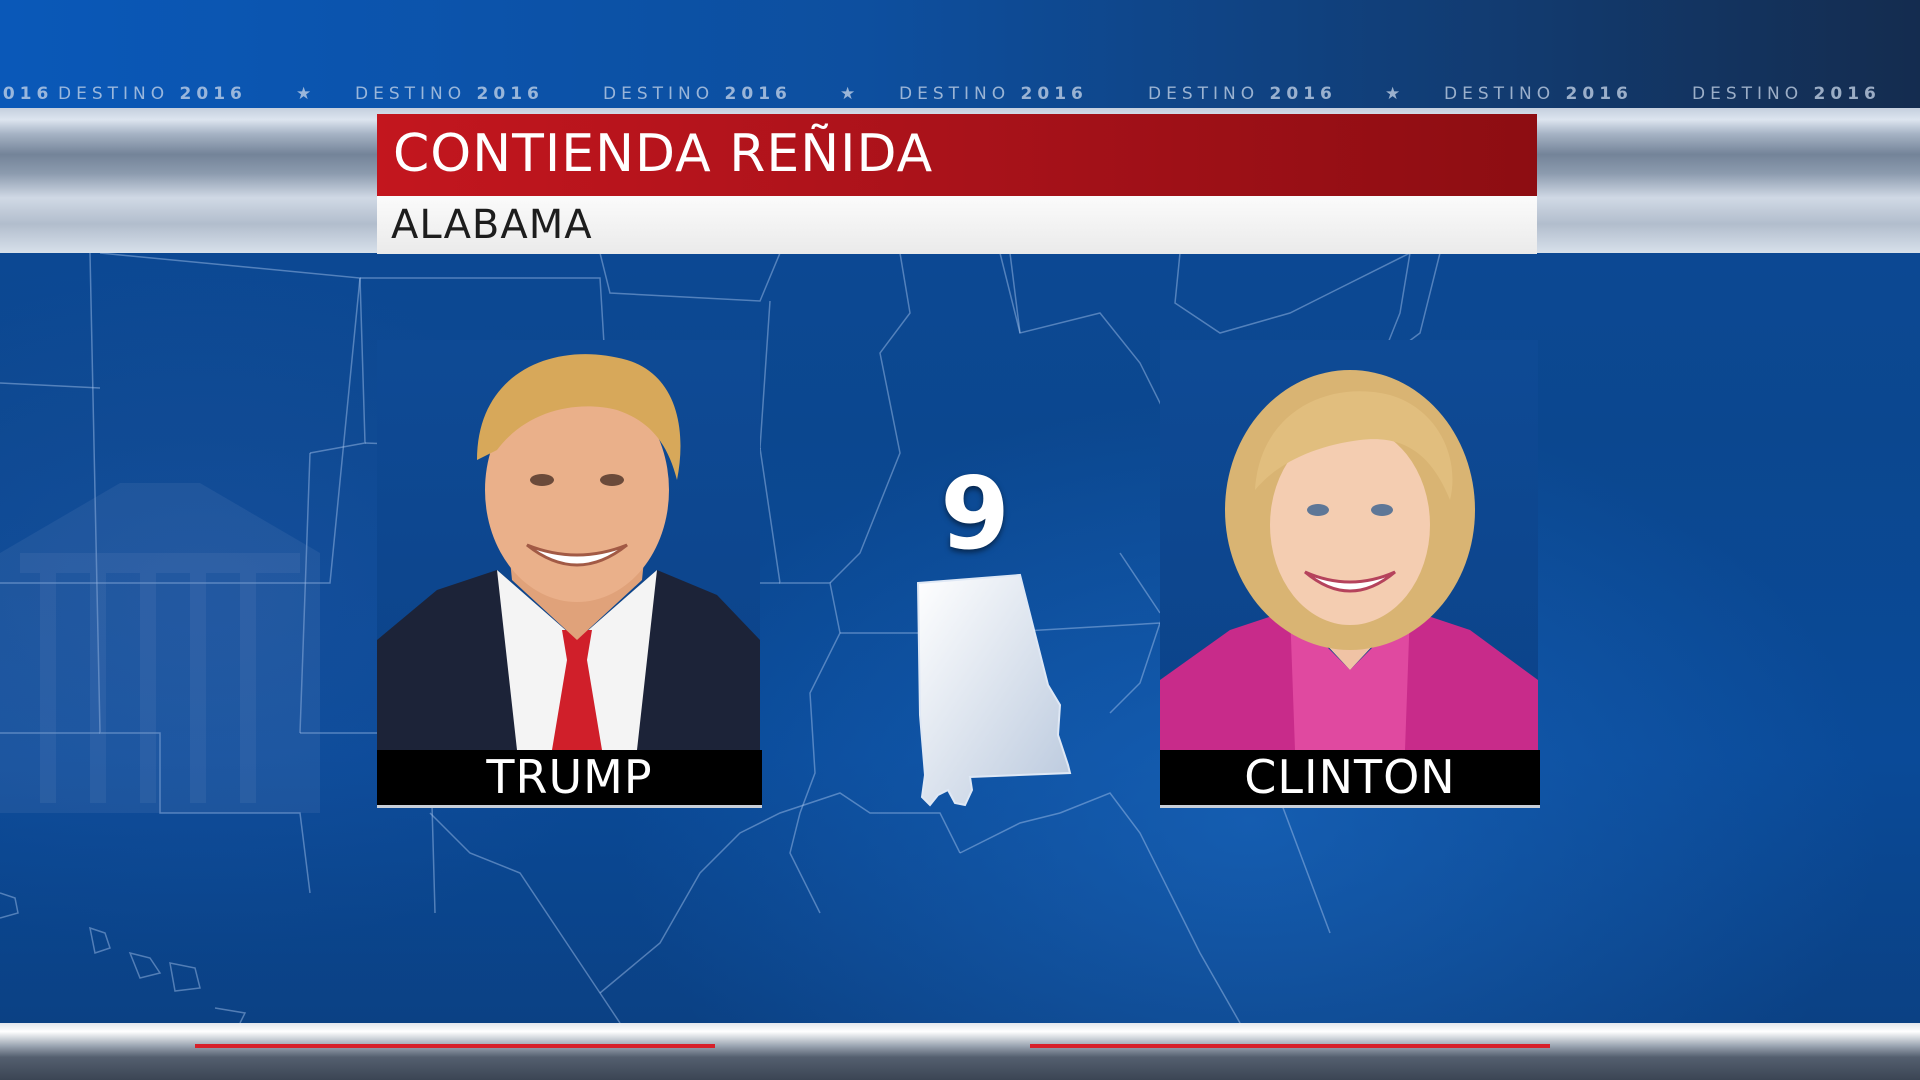 The height and width of the screenshot is (1080, 1920). Describe the element at coordinates (27, 94) in the screenshot. I see `ticker-item: 2016` at that location.